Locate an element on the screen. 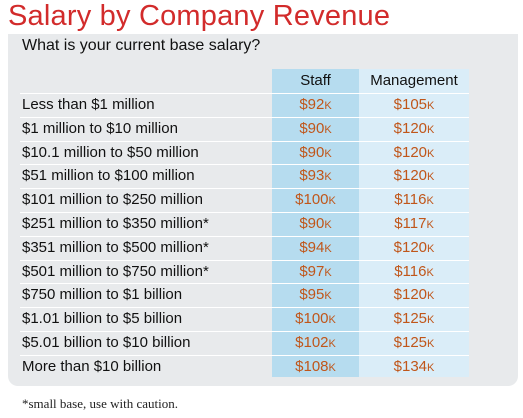  row-label: $750 million to $1 billion is located at coordinates (102, 294).